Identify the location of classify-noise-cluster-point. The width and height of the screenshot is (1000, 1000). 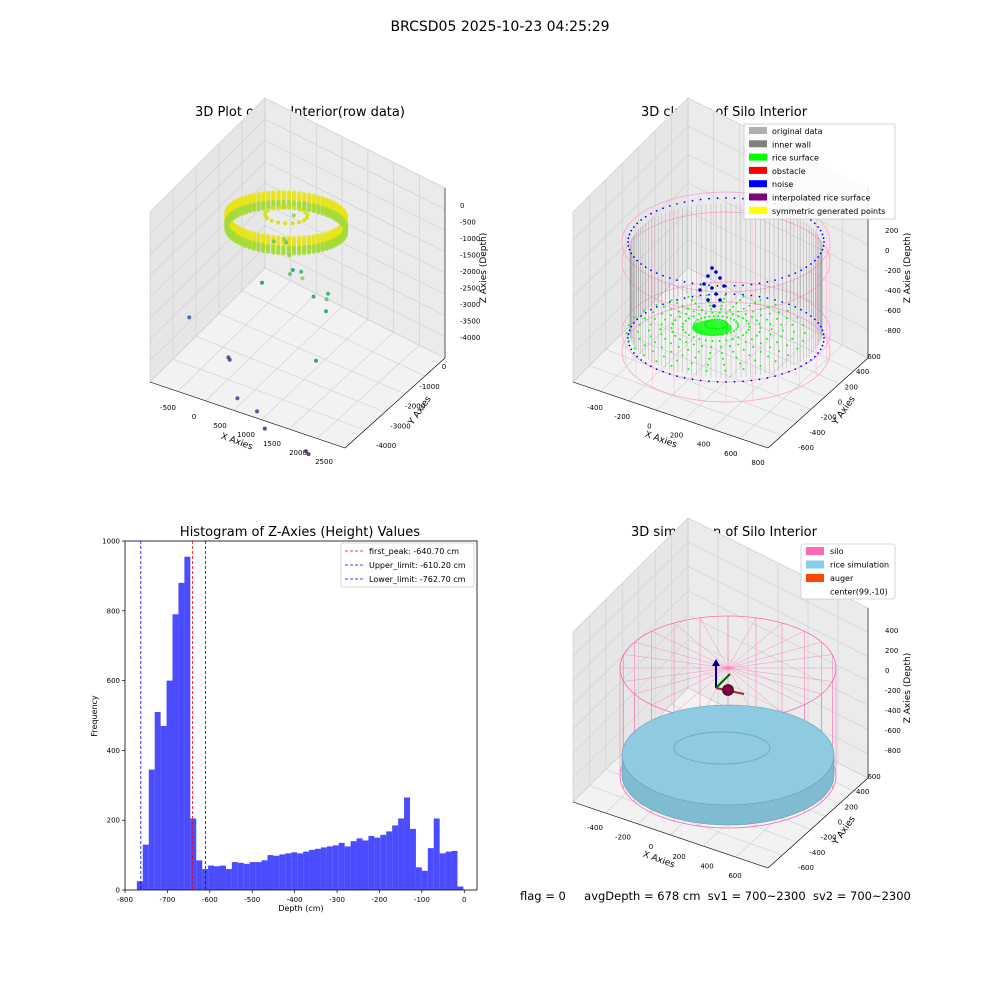
(724, 286).